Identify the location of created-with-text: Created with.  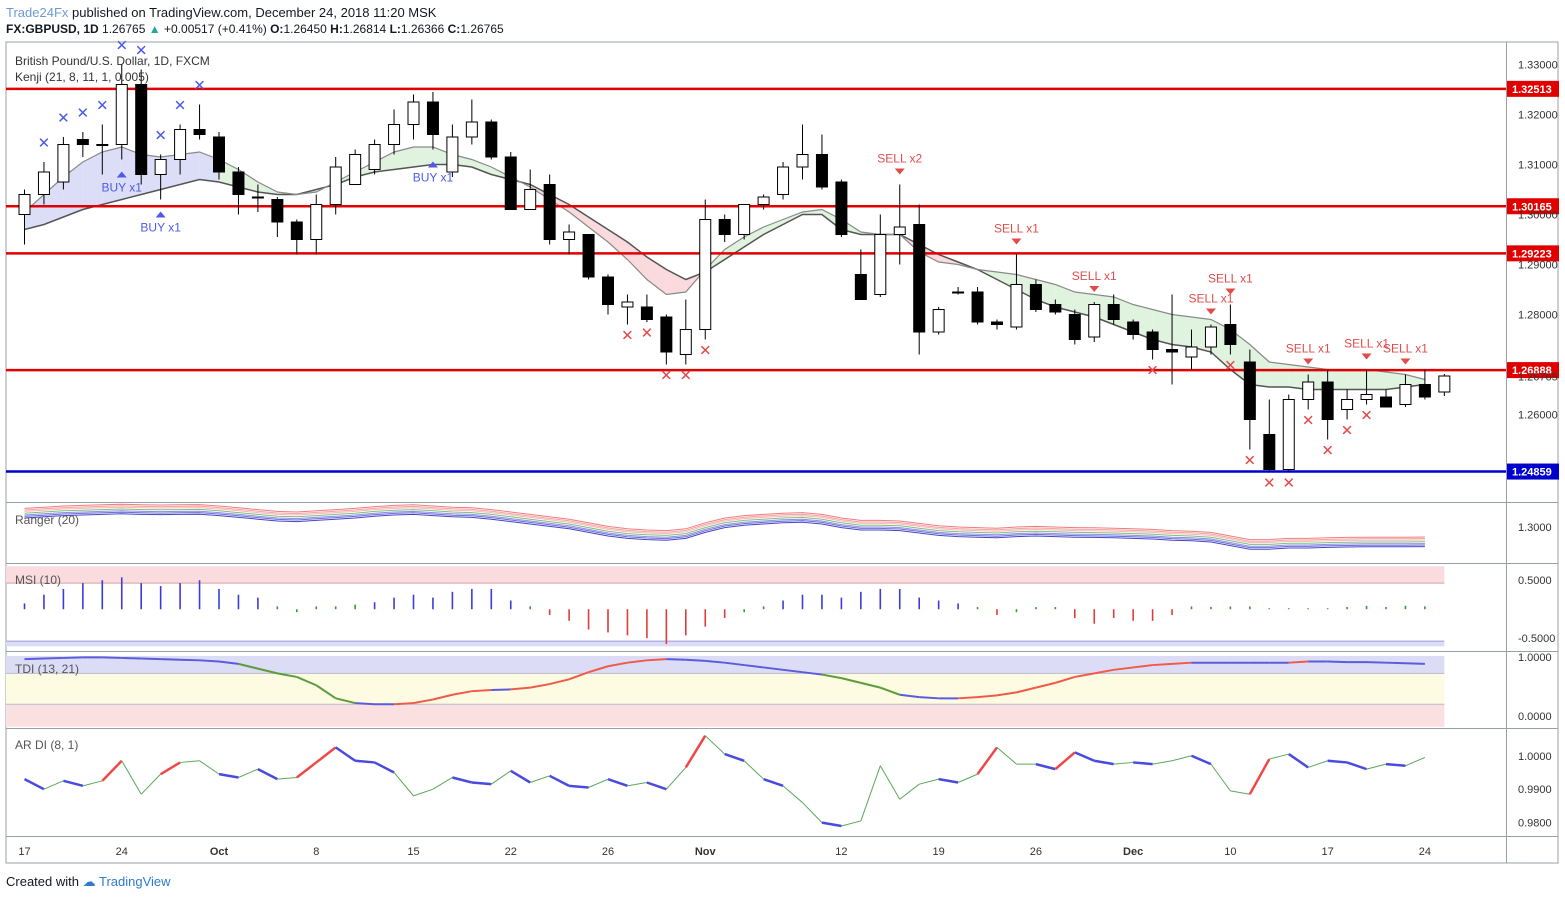
(42, 881).